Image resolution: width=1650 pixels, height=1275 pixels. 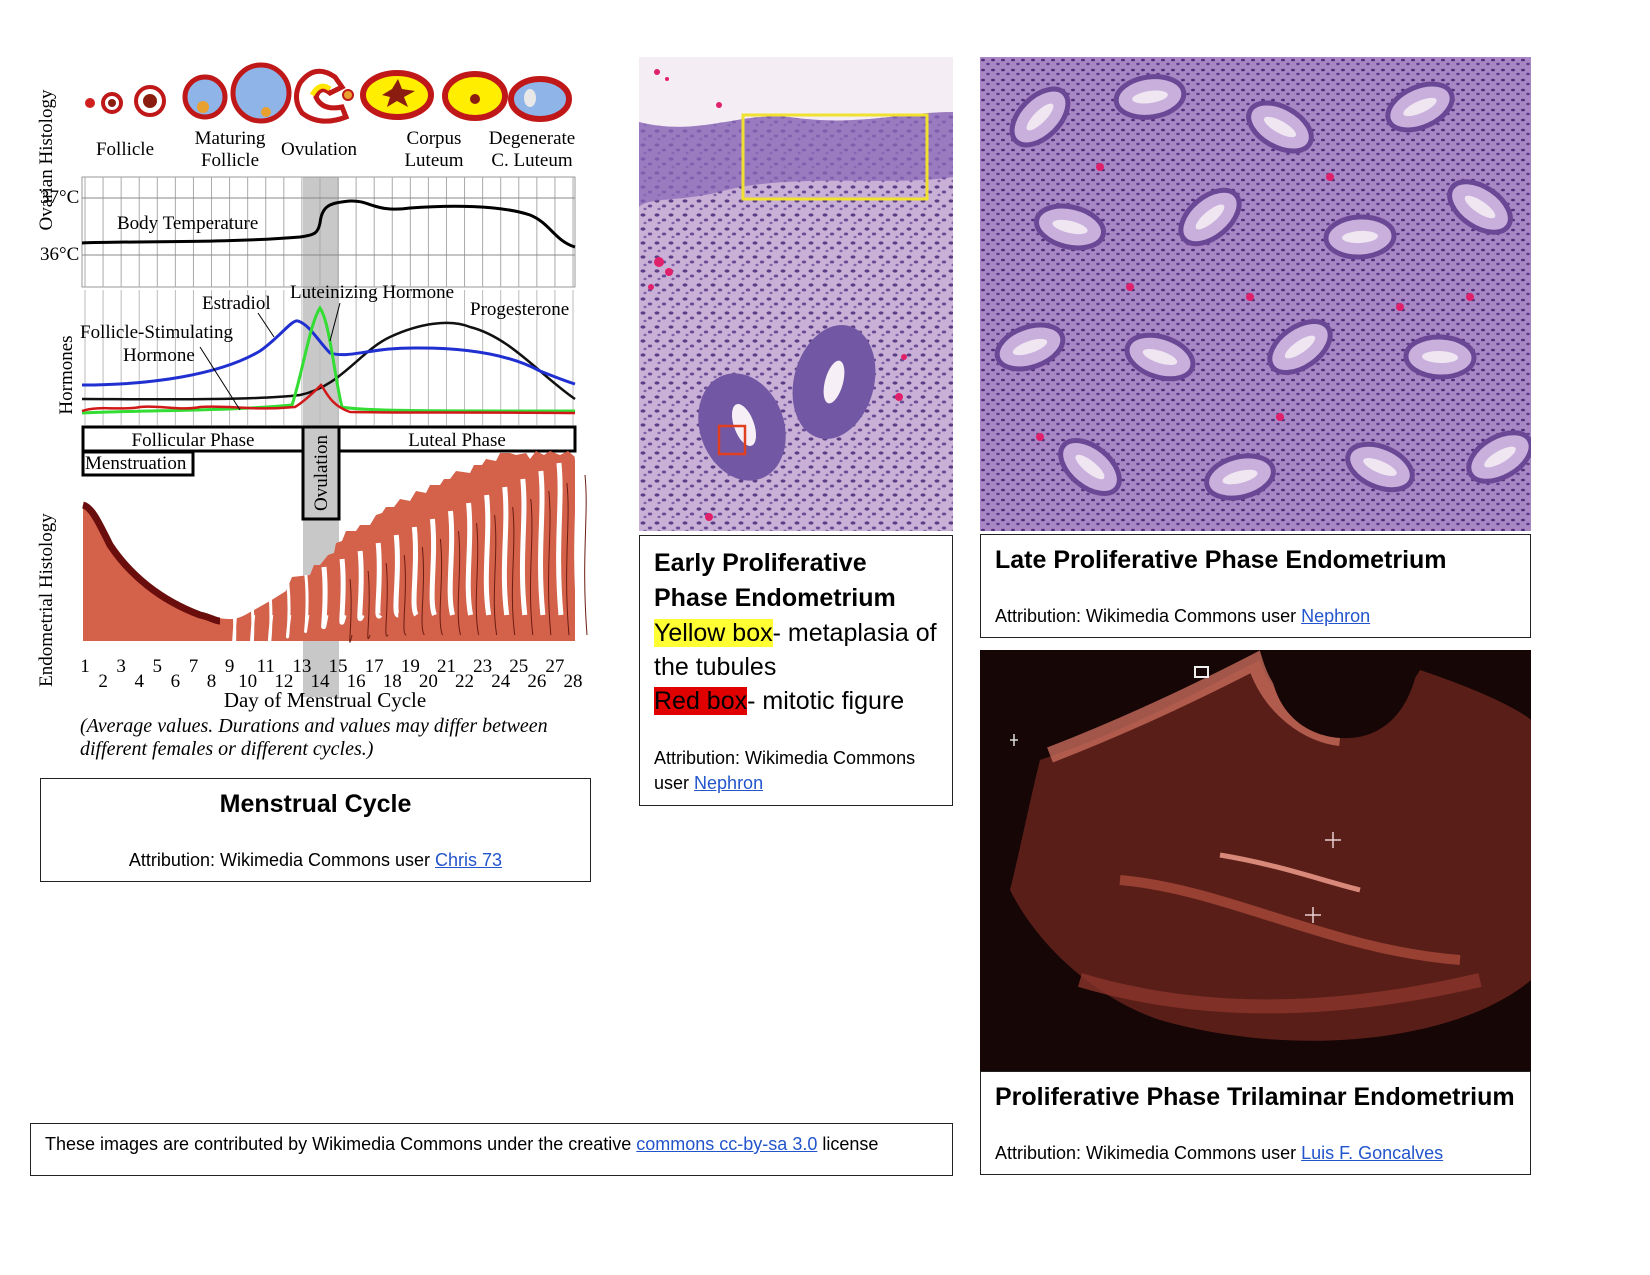 I want to click on label-c-luteum: C. Luteum, so click(x=531, y=160).